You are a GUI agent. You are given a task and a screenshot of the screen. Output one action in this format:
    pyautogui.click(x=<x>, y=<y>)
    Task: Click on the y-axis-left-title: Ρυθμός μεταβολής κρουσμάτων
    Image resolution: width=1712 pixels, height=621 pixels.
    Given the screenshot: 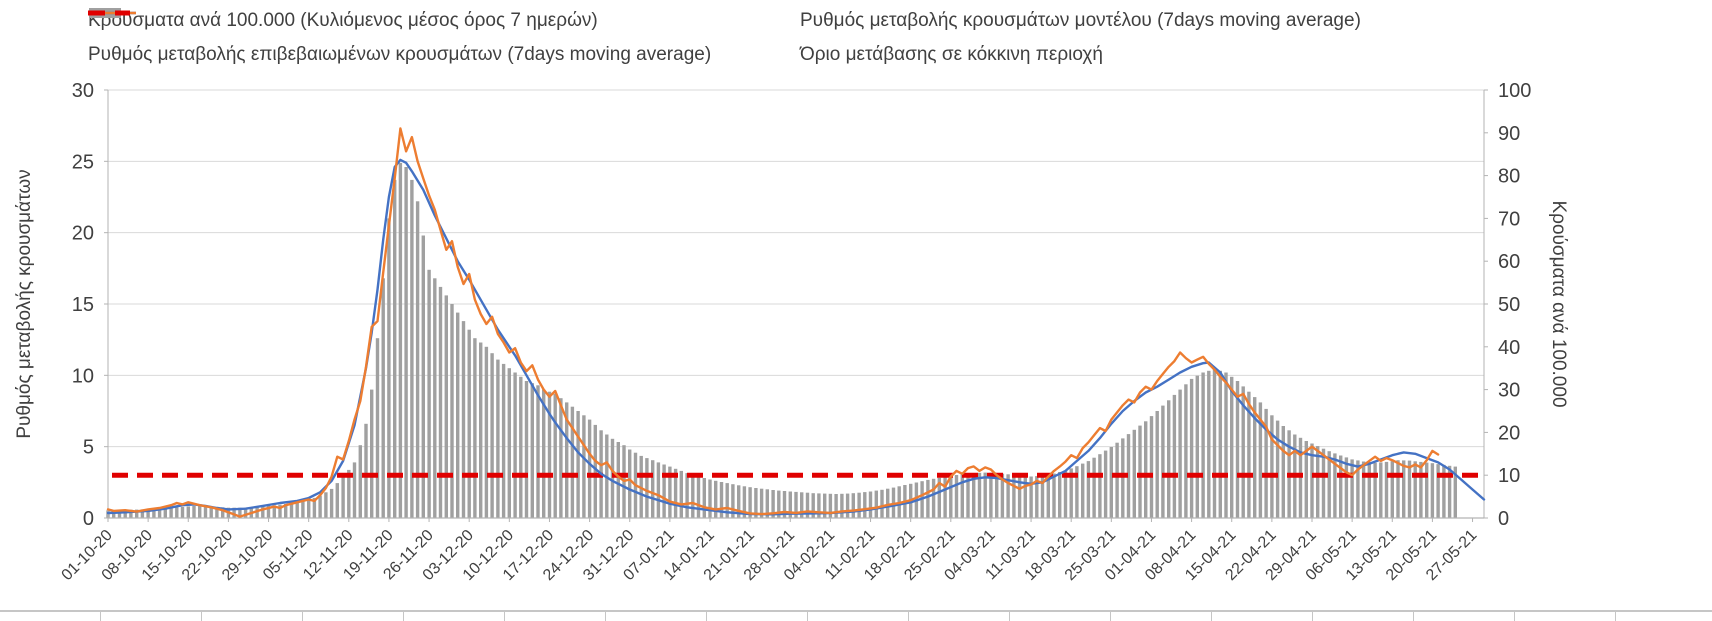 What is the action you would take?
    pyautogui.click(x=24, y=303)
    